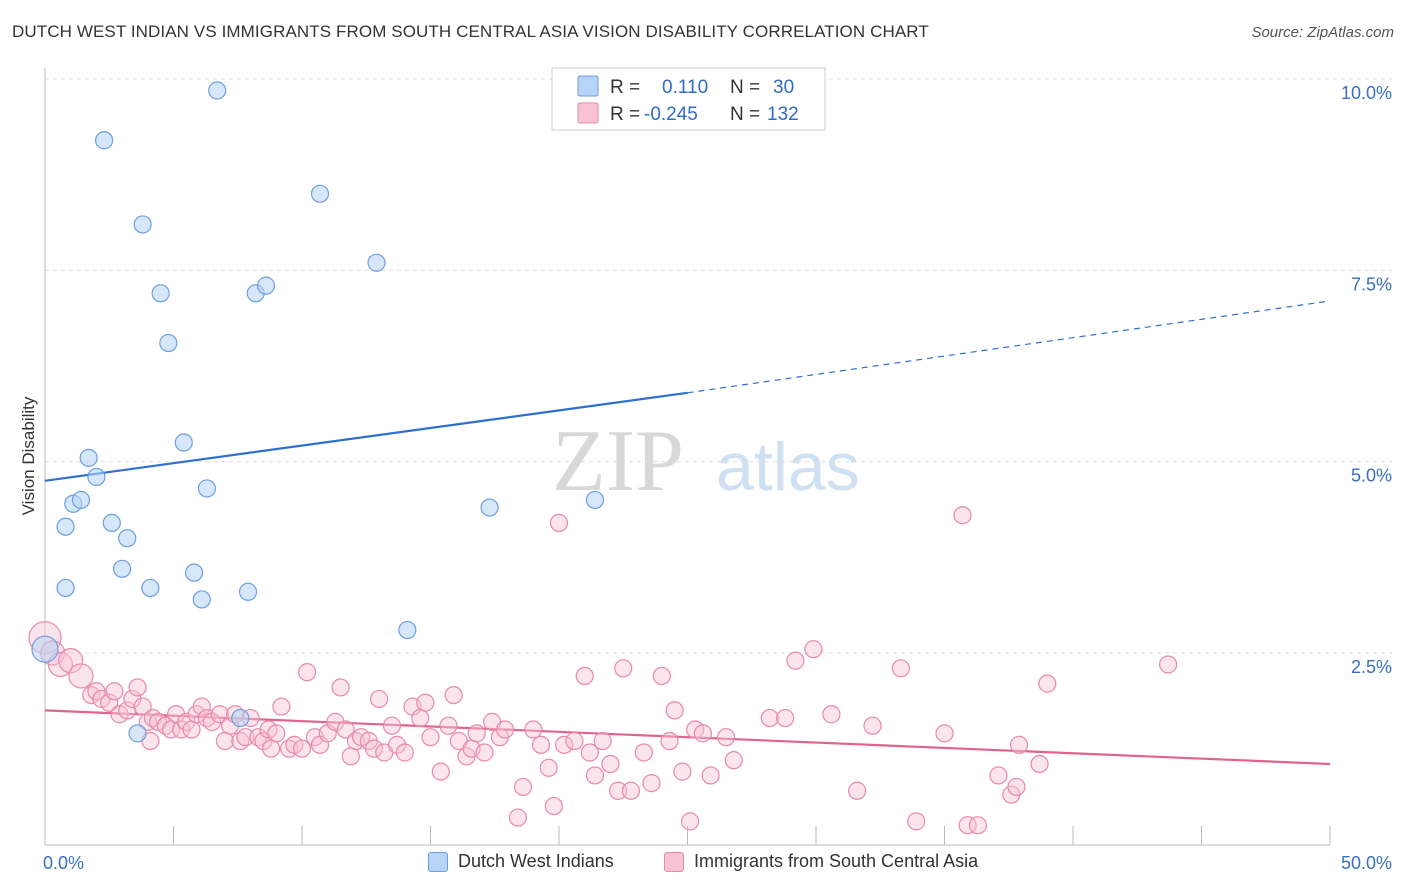 This screenshot has width=1406, height=892. What do you see at coordinates (1009, 347) in the screenshot?
I see `trend-line-blue-extension` at bounding box center [1009, 347].